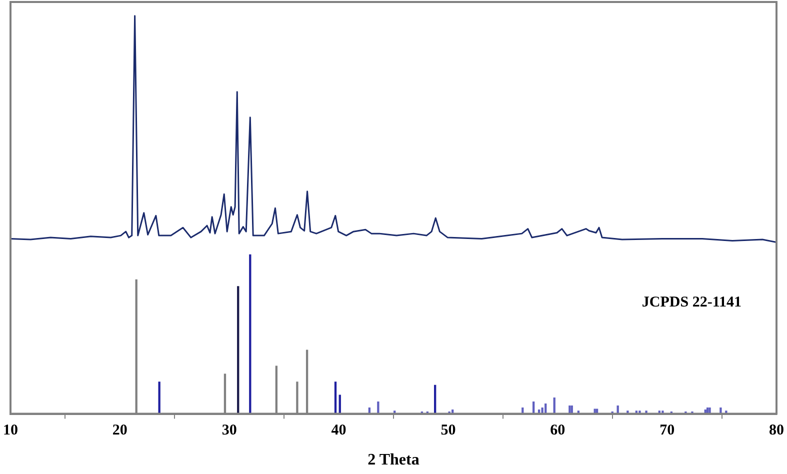 The height and width of the screenshot is (474, 787). I want to click on x-tick-label: 60, so click(558, 430).